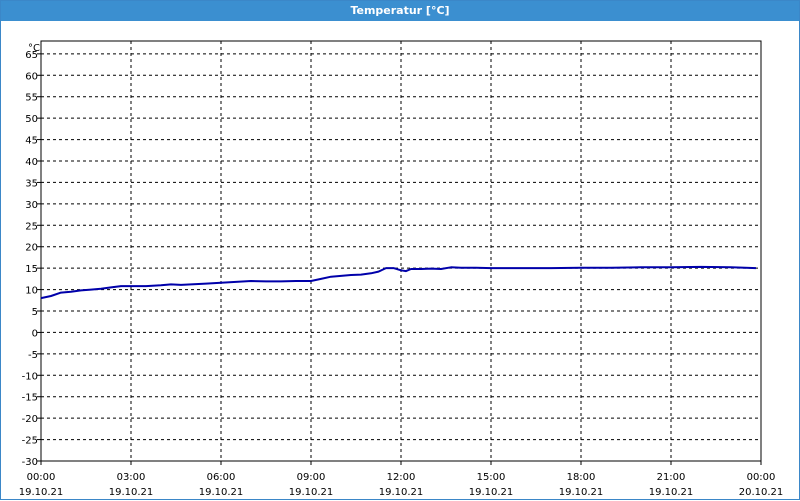  I want to click on x-tick-label-time: 09:00, so click(311, 477).